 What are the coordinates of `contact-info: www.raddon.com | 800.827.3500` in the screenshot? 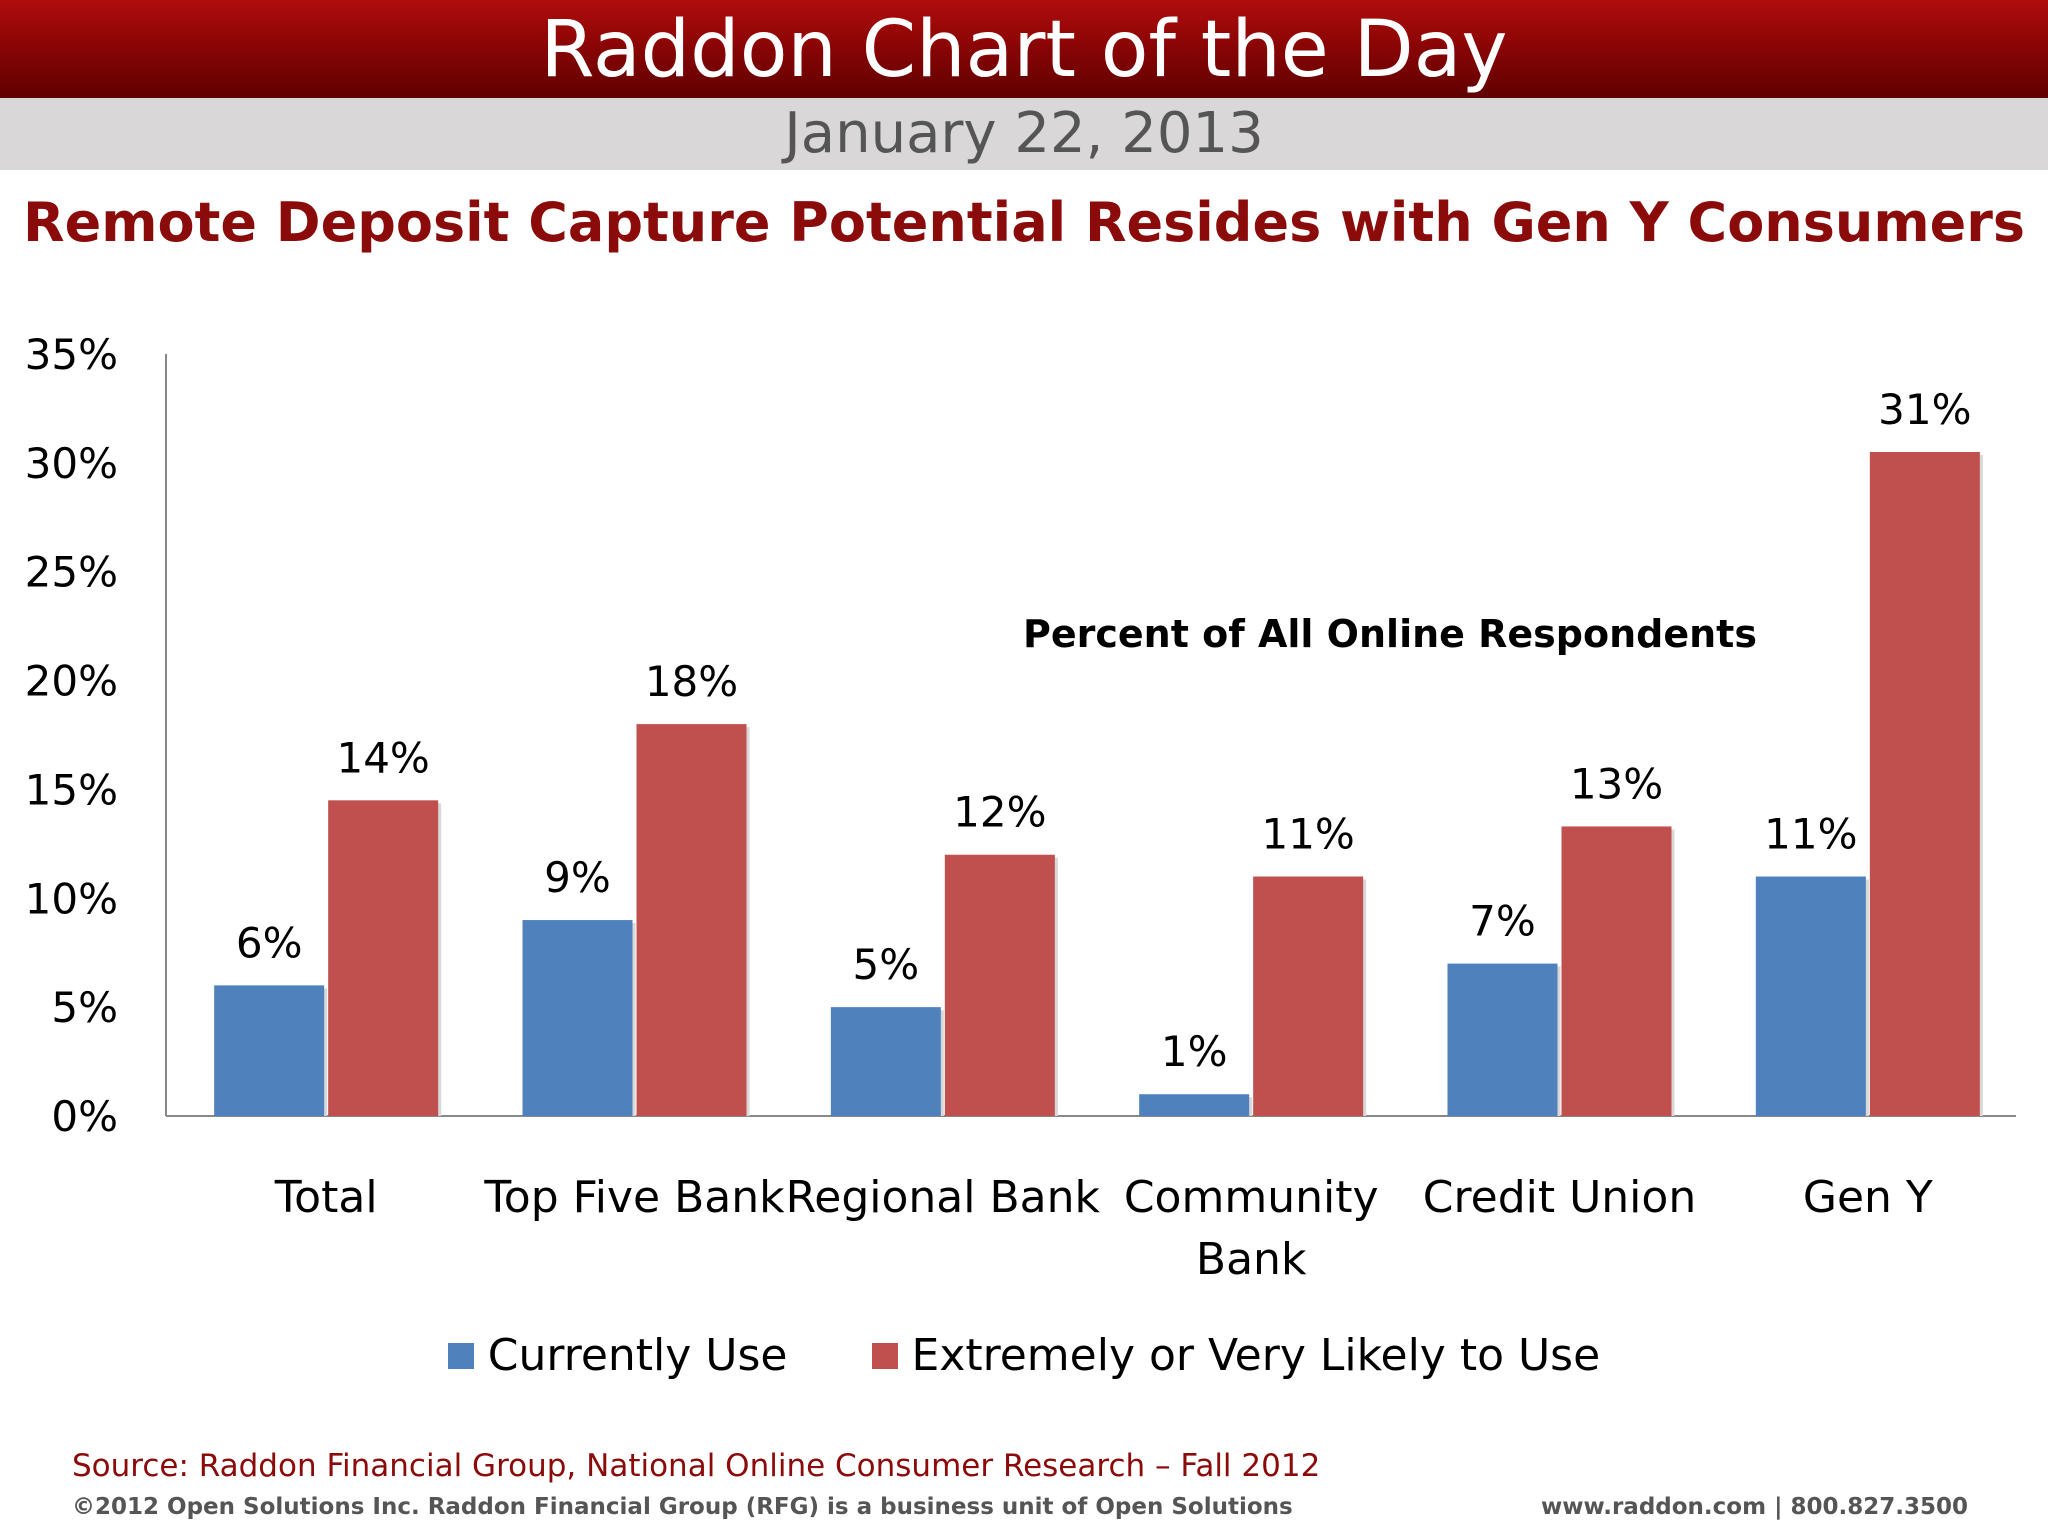 It's located at (1754, 1507).